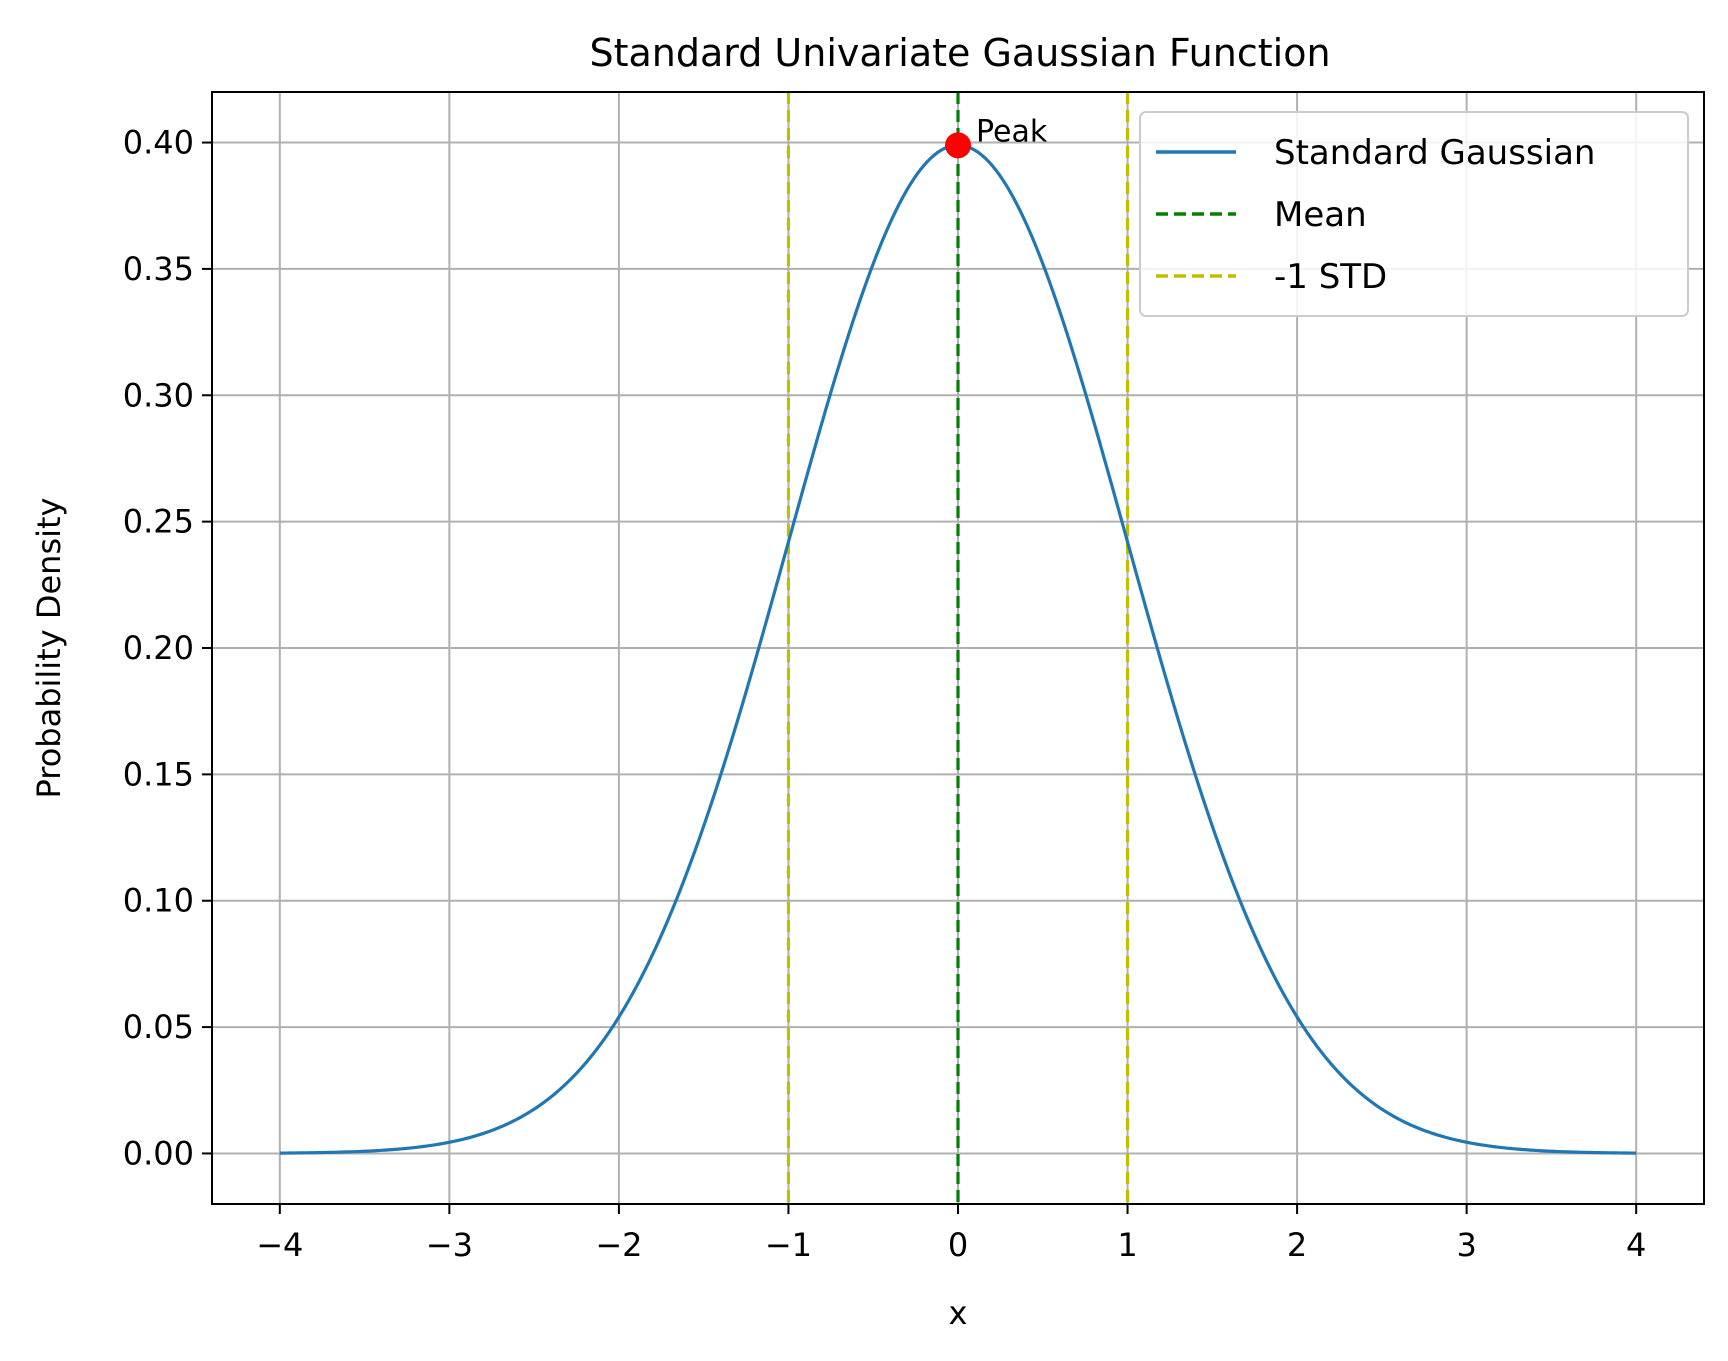  What do you see at coordinates (1297, 1245) in the screenshot?
I see `x-tick-label: 2` at bounding box center [1297, 1245].